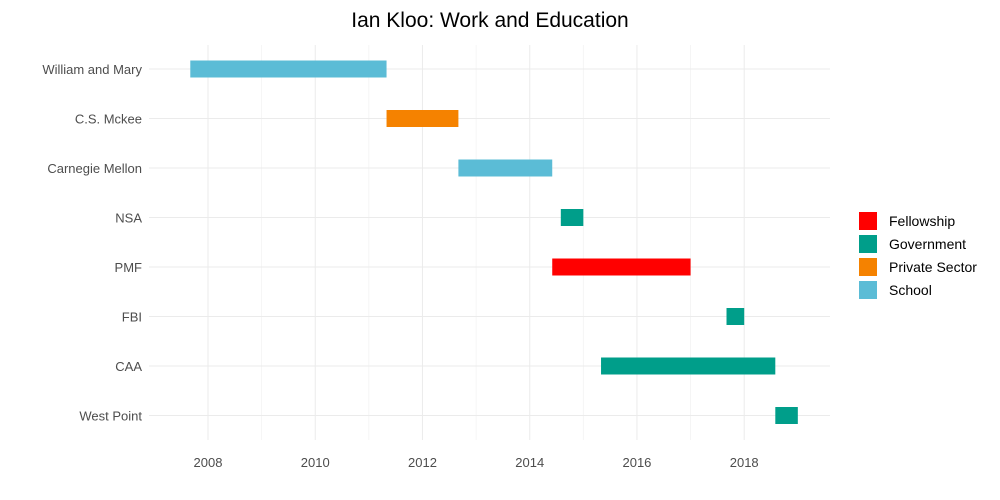 The image size is (1000, 500). What do you see at coordinates (529, 462) in the screenshot?
I see `x-tick-label: 2014` at bounding box center [529, 462].